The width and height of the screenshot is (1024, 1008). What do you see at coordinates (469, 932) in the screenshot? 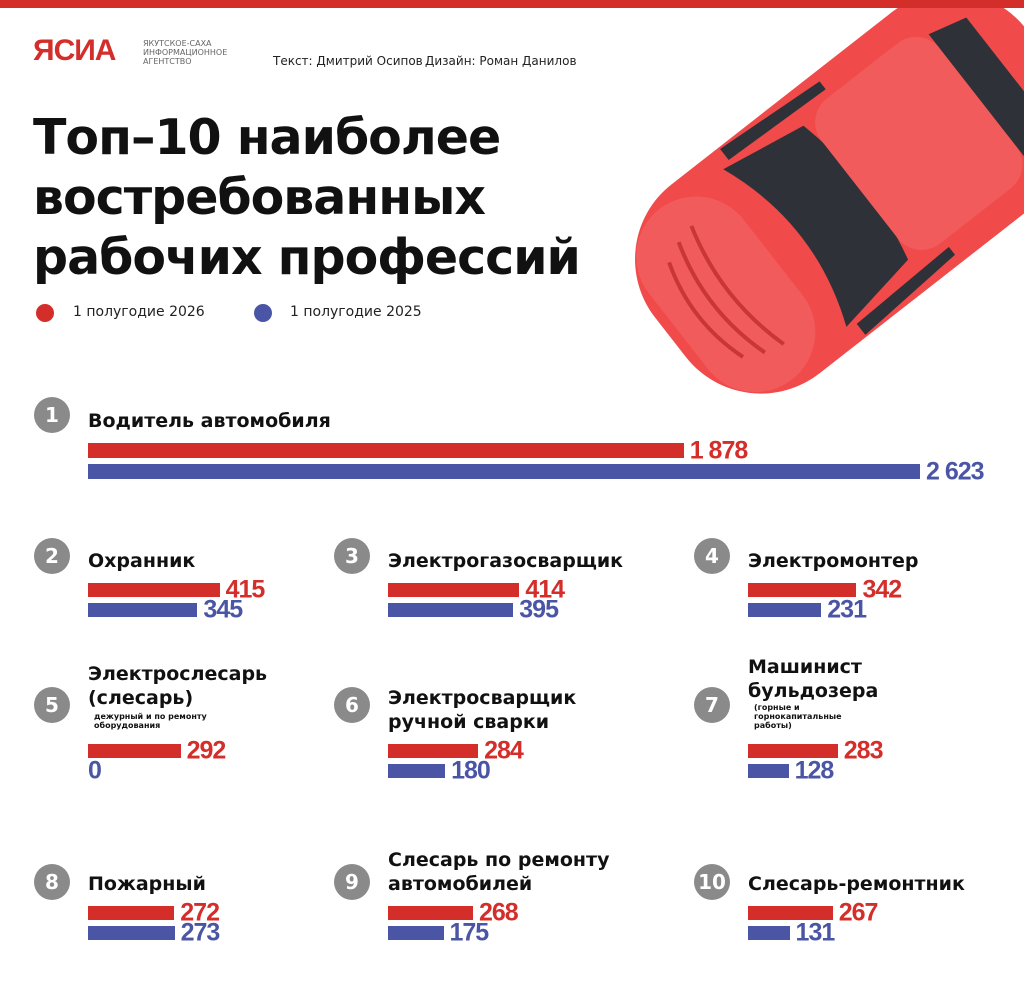
I see `value-label: 175` at bounding box center [469, 932].